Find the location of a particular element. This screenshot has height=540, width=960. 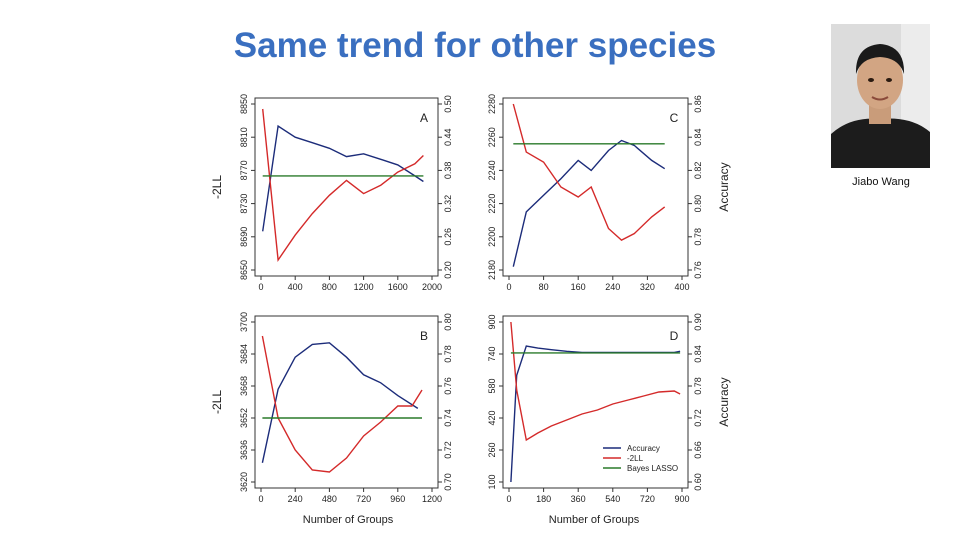

right-tick-label: 0.50 is located at coordinates (448, 104).